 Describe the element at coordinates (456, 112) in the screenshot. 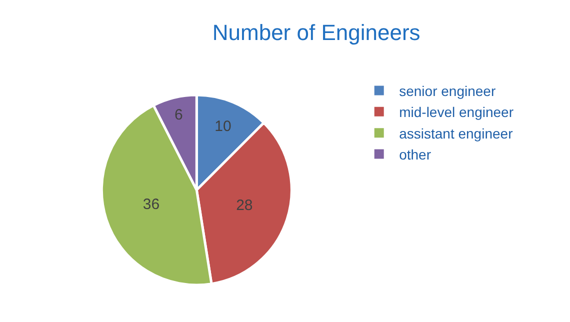

I see `legend-label: mid-level engineer` at that location.